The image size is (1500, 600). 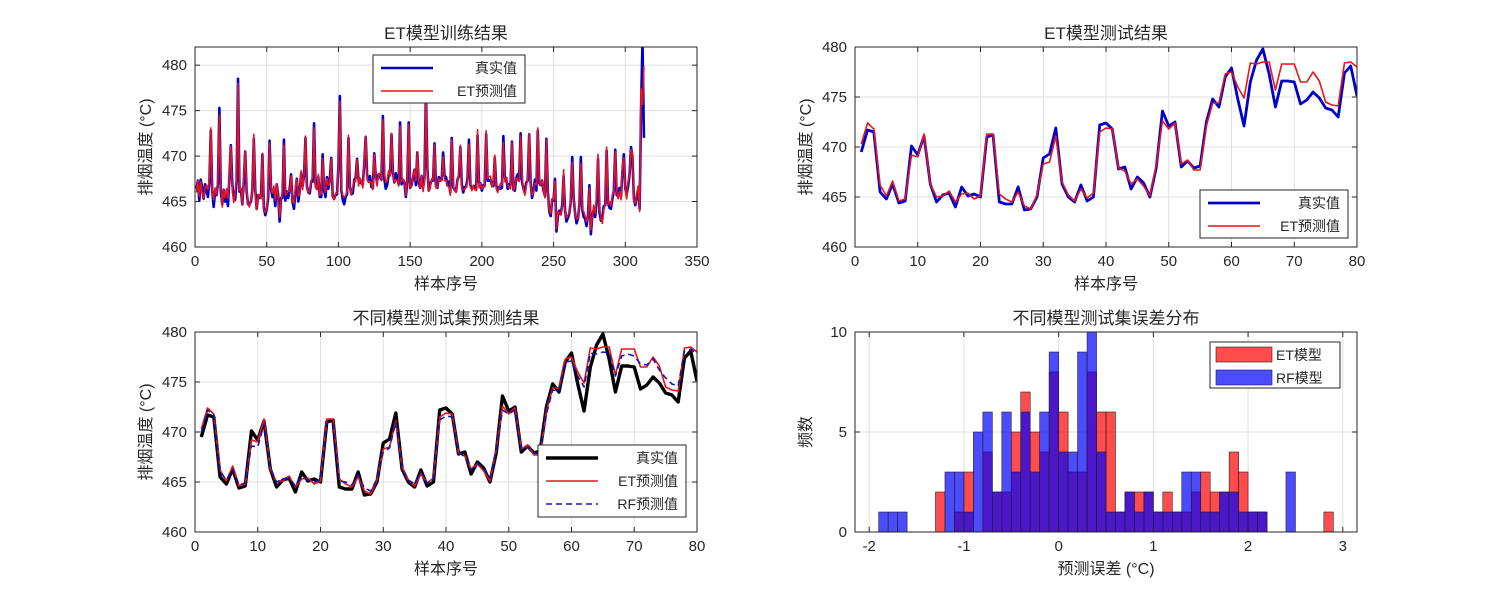 I want to click on x-tick-label: 250, so click(x=553, y=261).